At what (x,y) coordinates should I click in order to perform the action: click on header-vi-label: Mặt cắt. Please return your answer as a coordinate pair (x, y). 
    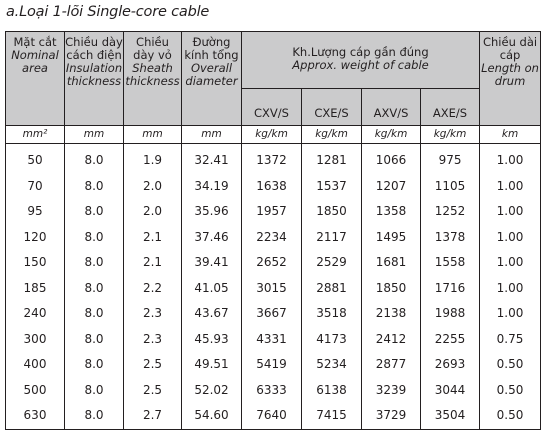
    Looking at the image, I should click on (35, 42).